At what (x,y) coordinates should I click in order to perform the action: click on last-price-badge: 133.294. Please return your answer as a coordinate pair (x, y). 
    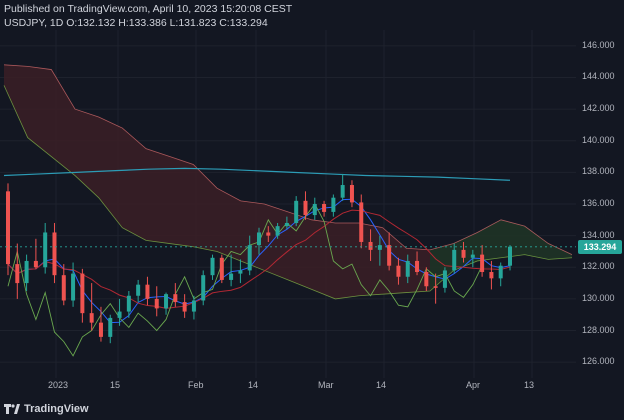
    Looking at the image, I should click on (600, 246).